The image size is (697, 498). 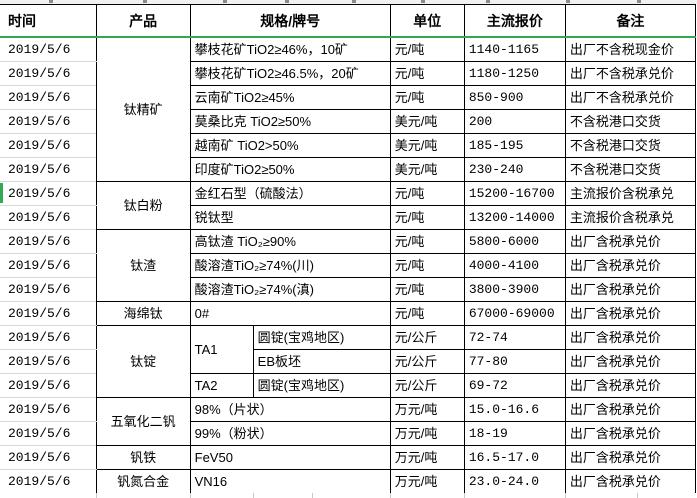 I want to click on cell-price: 72-74, so click(x=514, y=337).